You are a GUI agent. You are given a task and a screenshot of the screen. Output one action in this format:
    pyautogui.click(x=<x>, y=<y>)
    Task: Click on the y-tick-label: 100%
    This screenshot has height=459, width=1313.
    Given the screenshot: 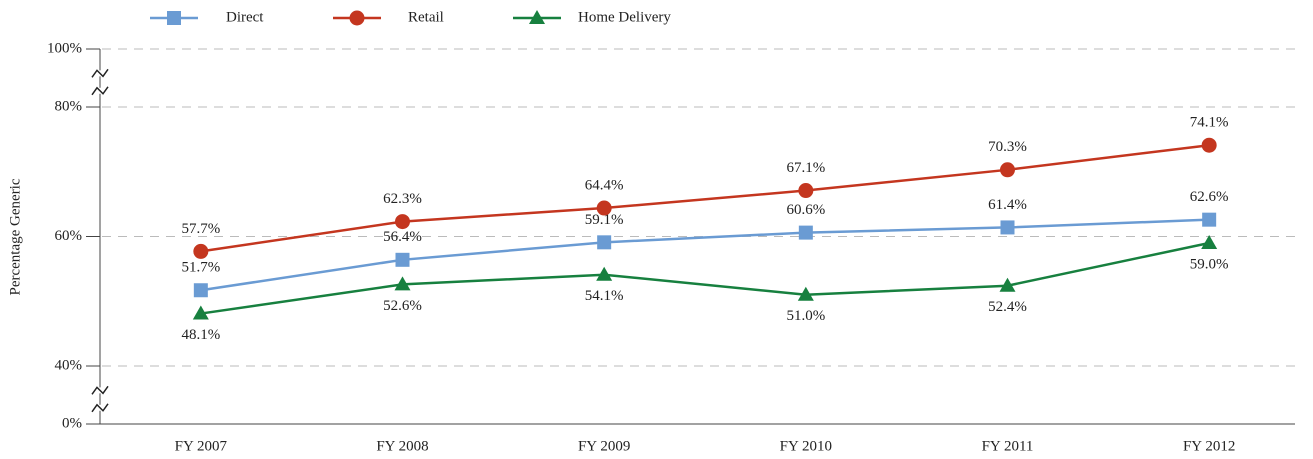 What is the action you would take?
    pyautogui.click(x=64, y=48)
    